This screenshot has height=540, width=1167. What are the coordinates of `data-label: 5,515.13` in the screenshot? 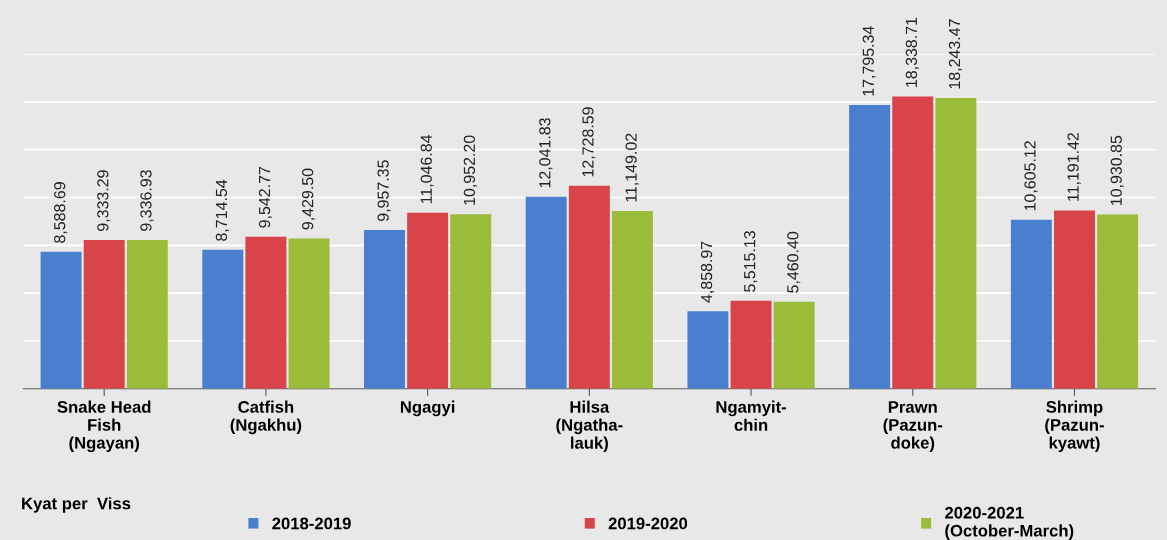 It's located at (751, 261).